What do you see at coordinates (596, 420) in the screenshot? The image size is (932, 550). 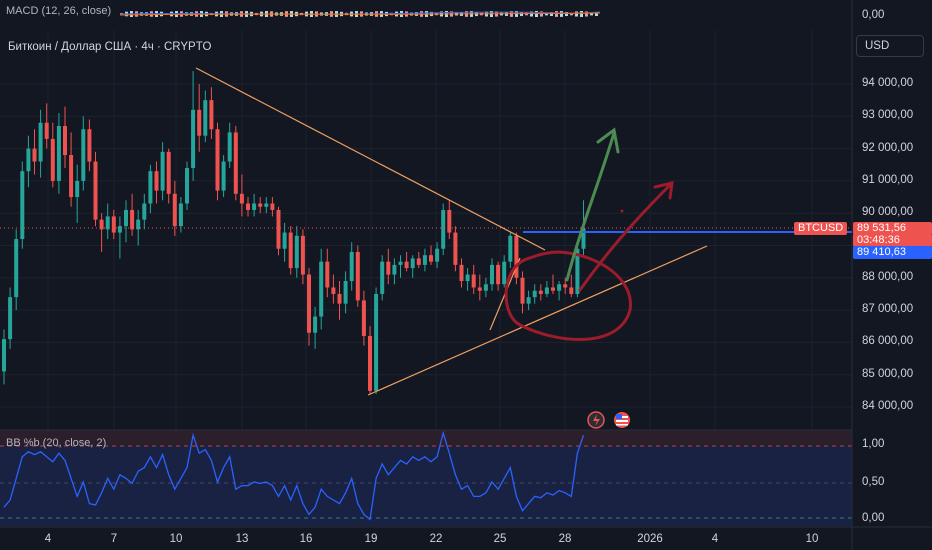 I see `lightning-icon` at bounding box center [596, 420].